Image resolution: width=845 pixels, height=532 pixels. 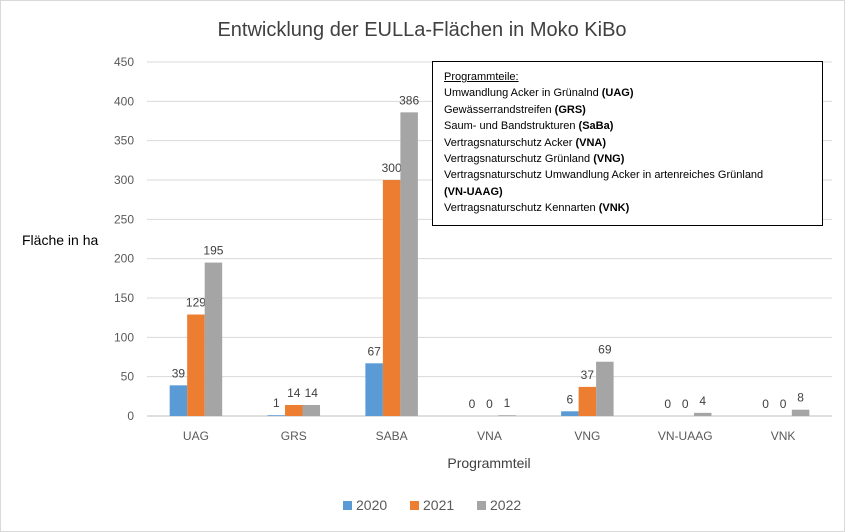 I want to click on x-axis-ticks: UAG GRS SABA VNA VNG VN-UAAG VNK, so click(x=489, y=436).